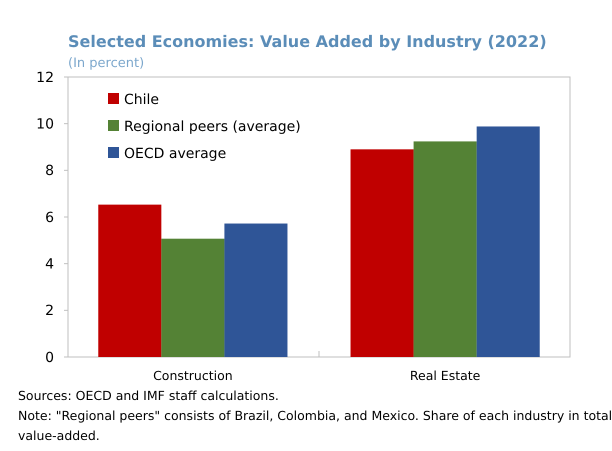 This screenshot has height=451, width=612. What do you see at coordinates (45, 124) in the screenshot?
I see `y-tick-label: 10` at bounding box center [45, 124].